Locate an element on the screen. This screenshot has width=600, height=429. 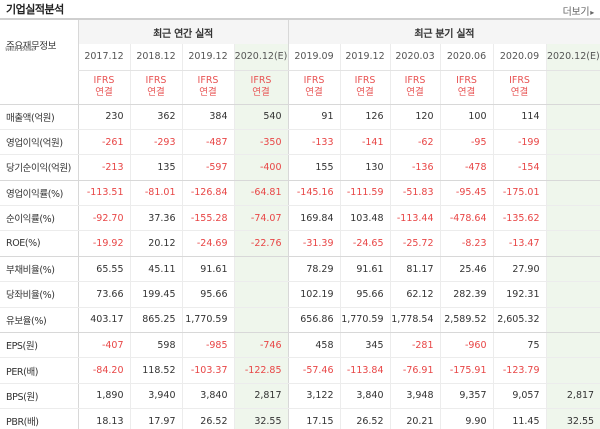
value-cell: -154 is located at coordinates (519, 167).